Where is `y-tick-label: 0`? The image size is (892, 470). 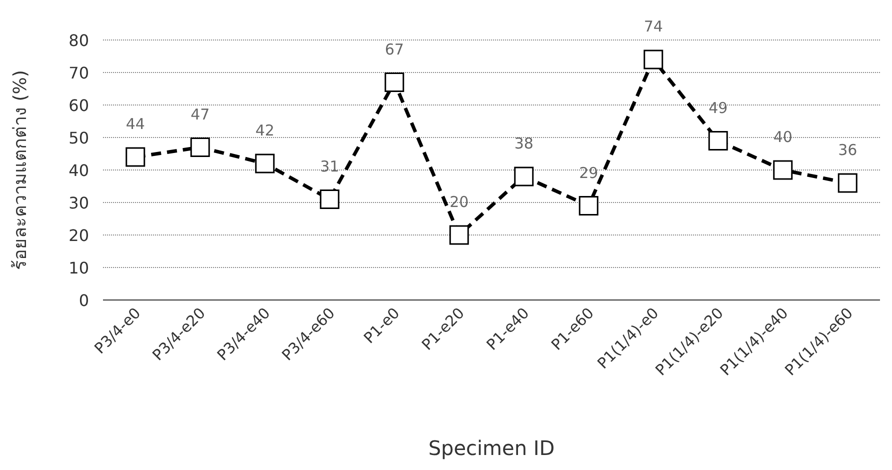 y-tick-label: 0 is located at coordinates (83, 300).